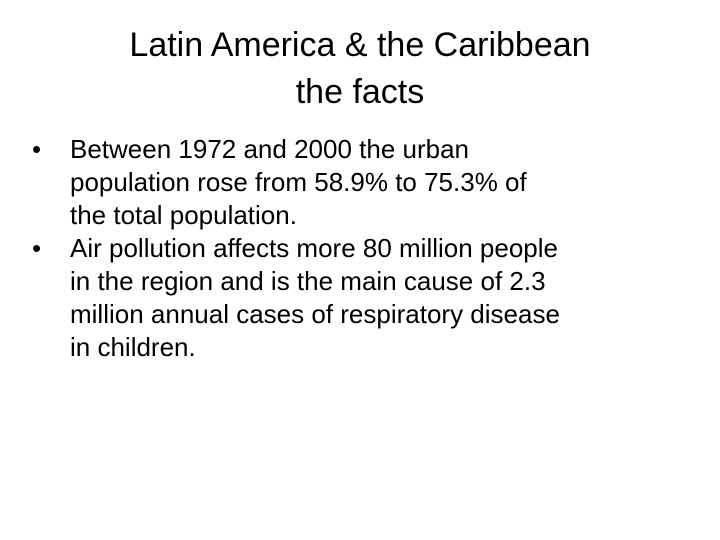 The image size is (720, 540). I want to click on bullet-text-line: in children., so click(133, 347).